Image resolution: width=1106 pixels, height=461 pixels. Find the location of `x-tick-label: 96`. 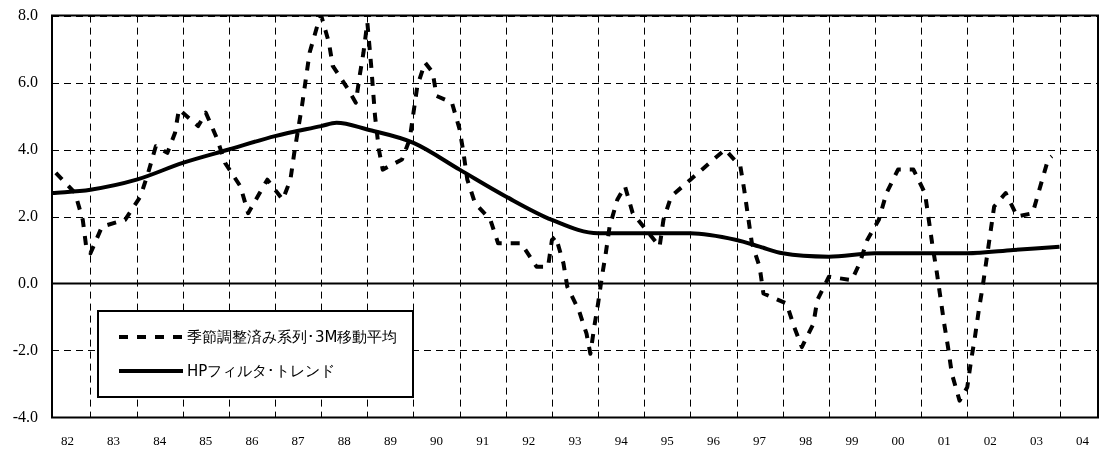

x-tick-label: 96 is located at coordinates (713, 440).